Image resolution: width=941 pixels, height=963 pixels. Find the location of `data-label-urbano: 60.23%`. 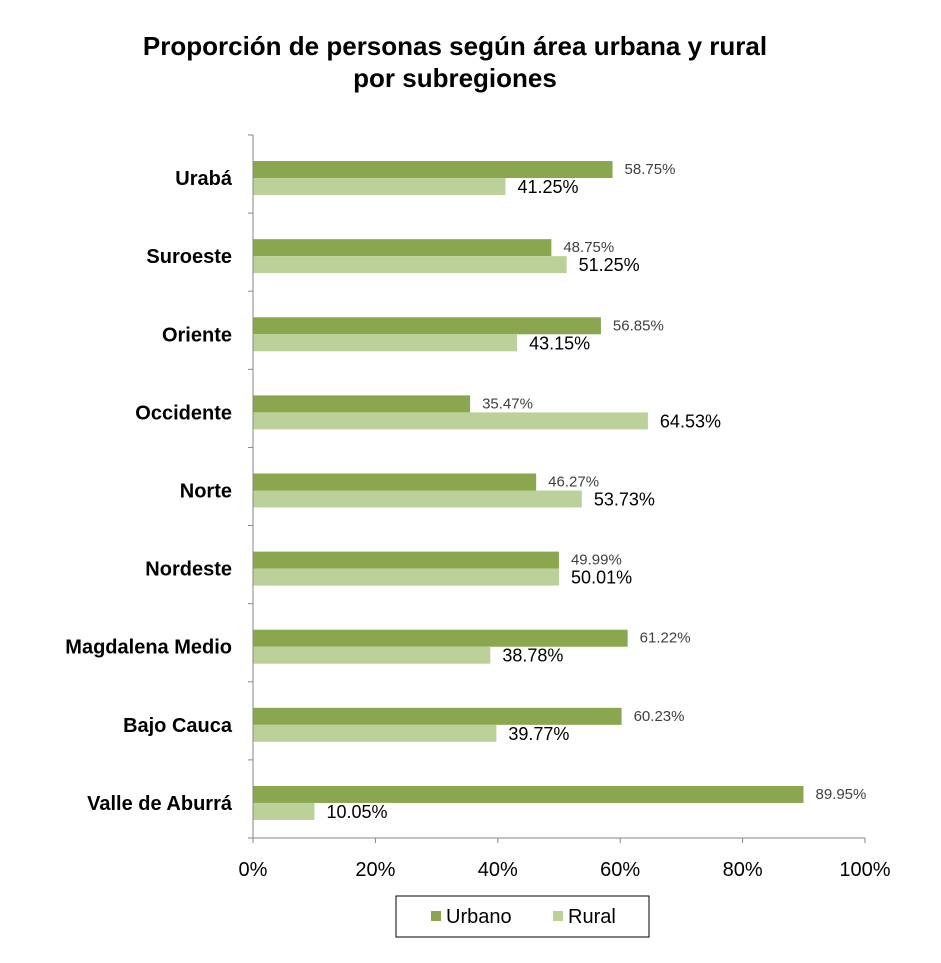

data-label-urbano: 60.23% is located at coordinates (659, 716).